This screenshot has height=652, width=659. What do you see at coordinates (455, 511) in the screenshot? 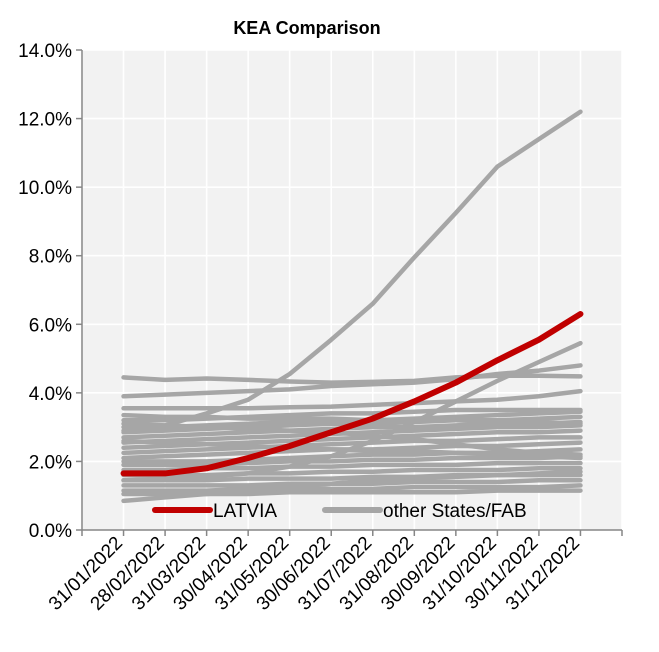
I see `legend-label-other-states: other States/FAB` at bounding box center [455, 511].